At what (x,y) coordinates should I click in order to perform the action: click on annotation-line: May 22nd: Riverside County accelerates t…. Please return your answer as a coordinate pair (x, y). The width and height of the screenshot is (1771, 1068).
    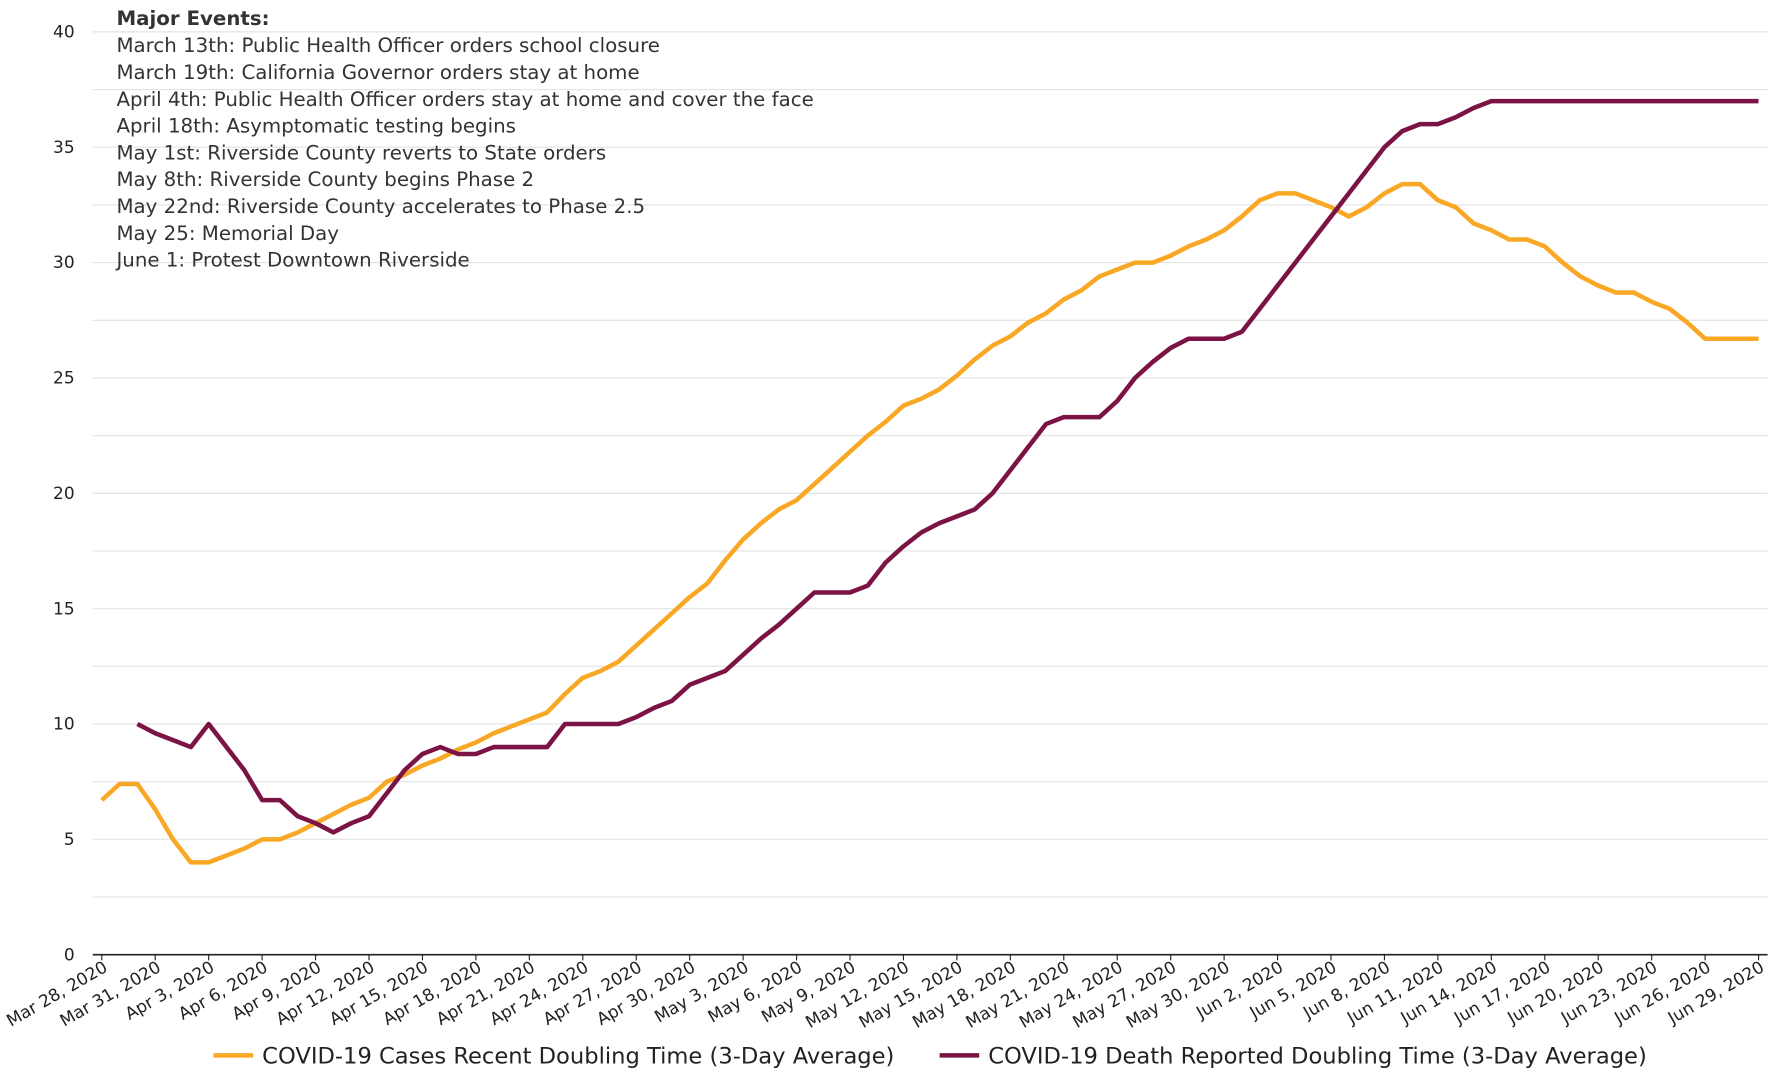
    Looking at the image, I should click on (380, 206).